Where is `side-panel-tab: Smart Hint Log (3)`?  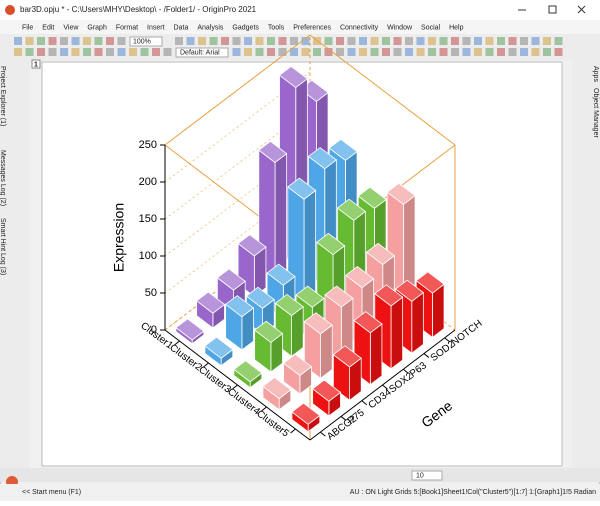
side-panel-tab: Smart Hint Log (3) is located at coordinates (3, 246).